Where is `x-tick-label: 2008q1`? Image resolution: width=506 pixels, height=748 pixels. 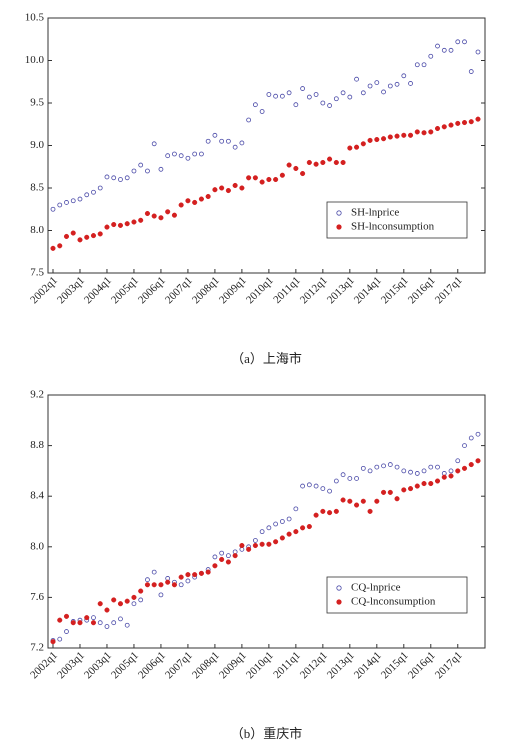 x-tick-label: 2008q1 is located at coordinates (206, 665).